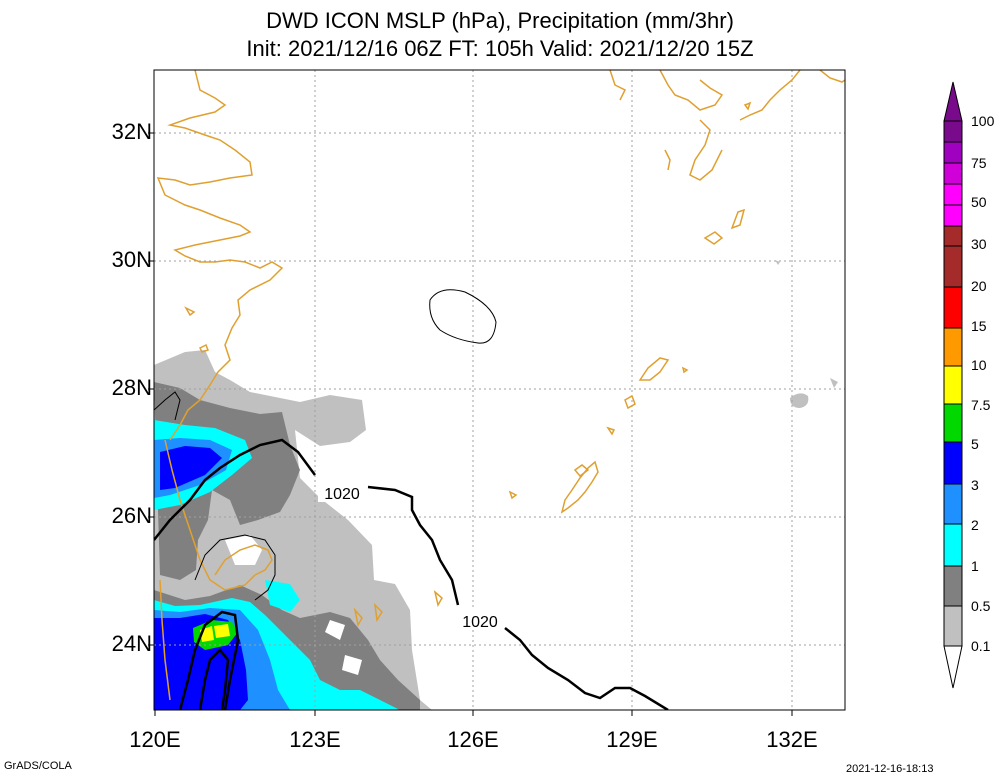  Describe the element at coordinates (131, 131) in the screenshot. I see `lat-label-32n: 32N` at that location.